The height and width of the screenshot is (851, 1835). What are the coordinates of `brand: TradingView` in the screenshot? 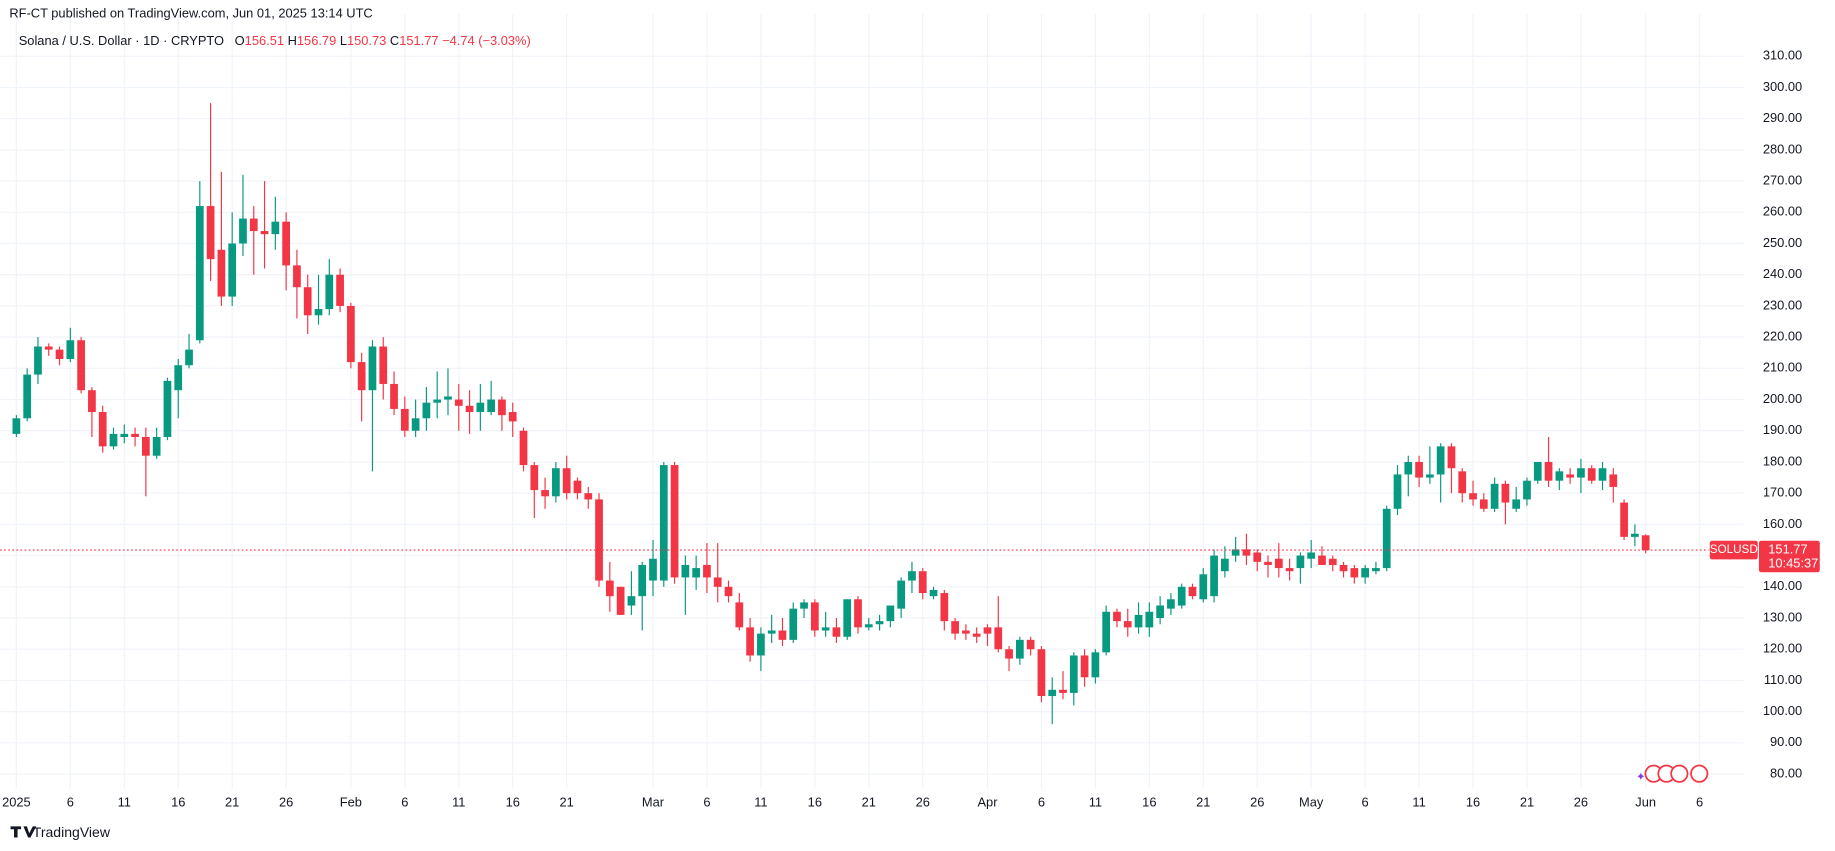 It's located at (72, 832).